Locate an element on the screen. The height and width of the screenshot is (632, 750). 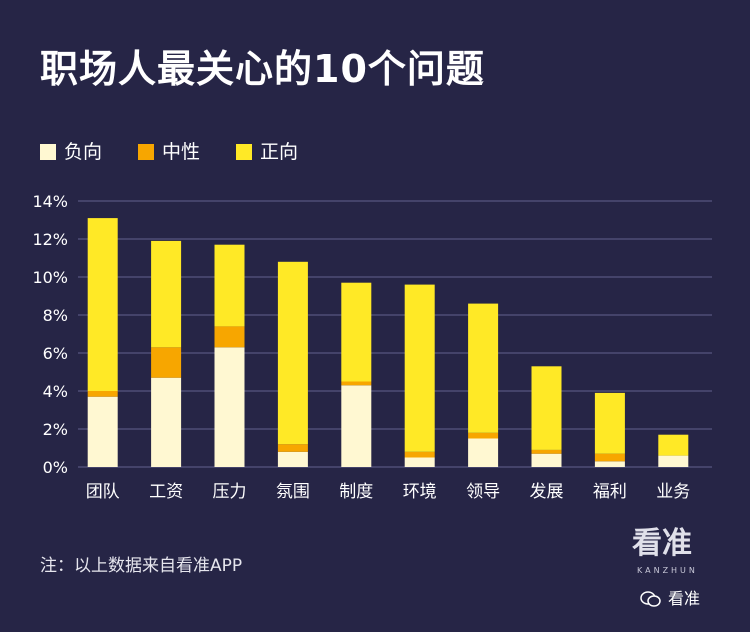
y-tick-label: 8% is located at coordinates (55, 315).